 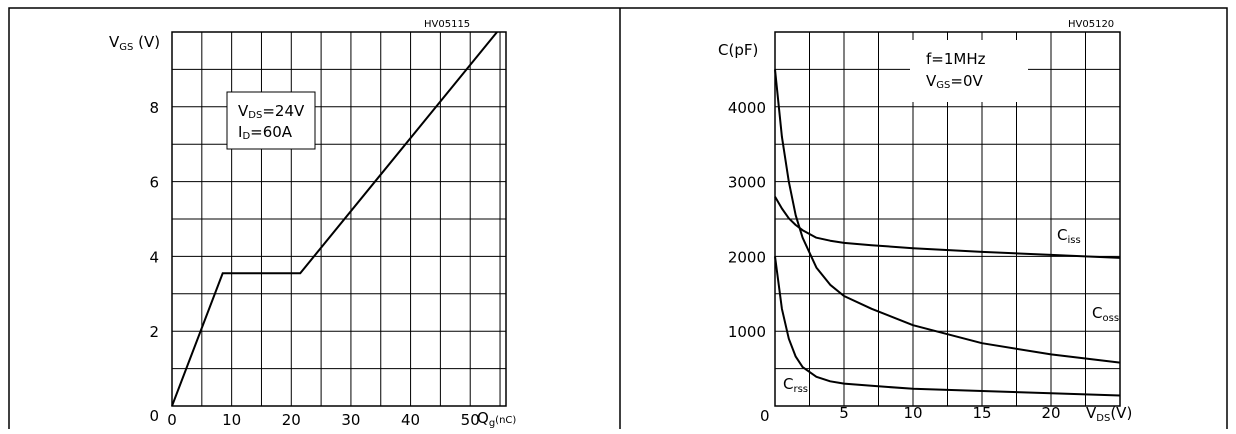 What do you see at coordinates (747, 332) in the screenshot?
I see `y-tick-label: 1000` at bounding box center [747, 332].